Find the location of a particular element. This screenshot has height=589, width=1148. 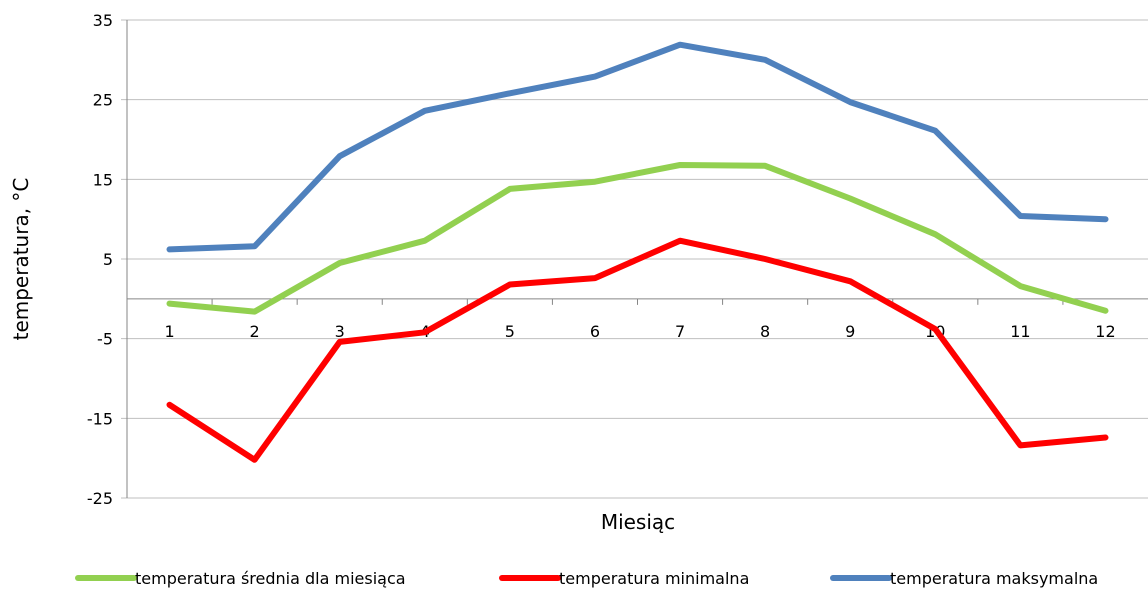

x-tick-label: 2 is located at coordinates (255, 331).